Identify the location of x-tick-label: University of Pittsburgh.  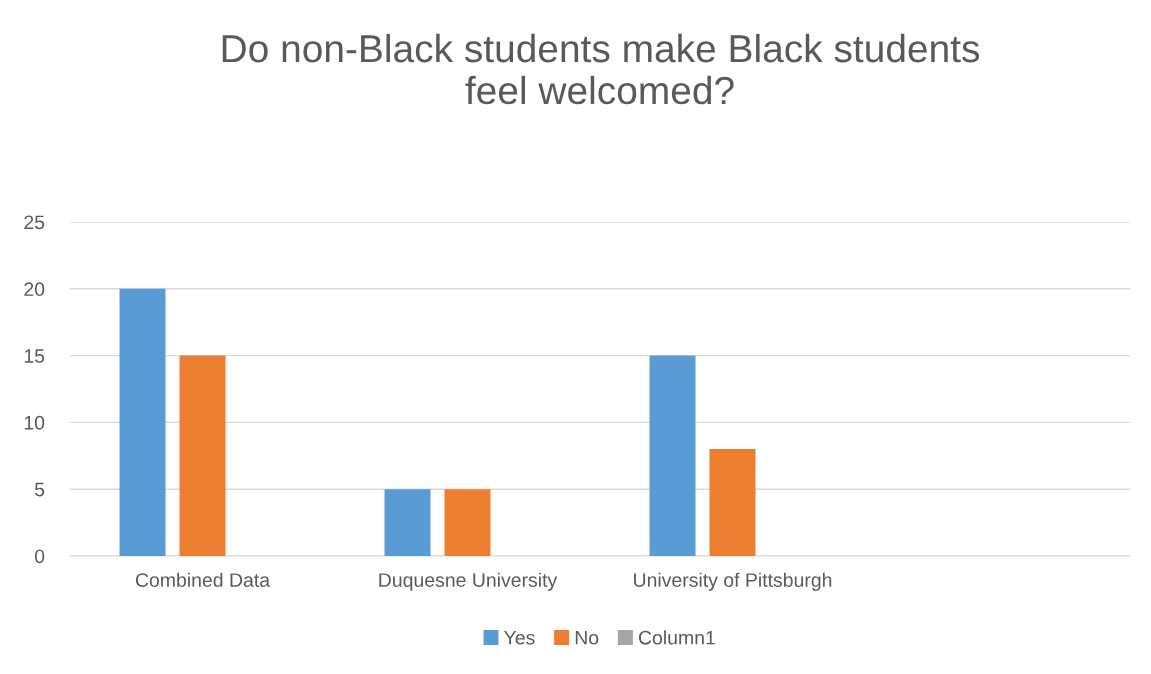
(733, 581).